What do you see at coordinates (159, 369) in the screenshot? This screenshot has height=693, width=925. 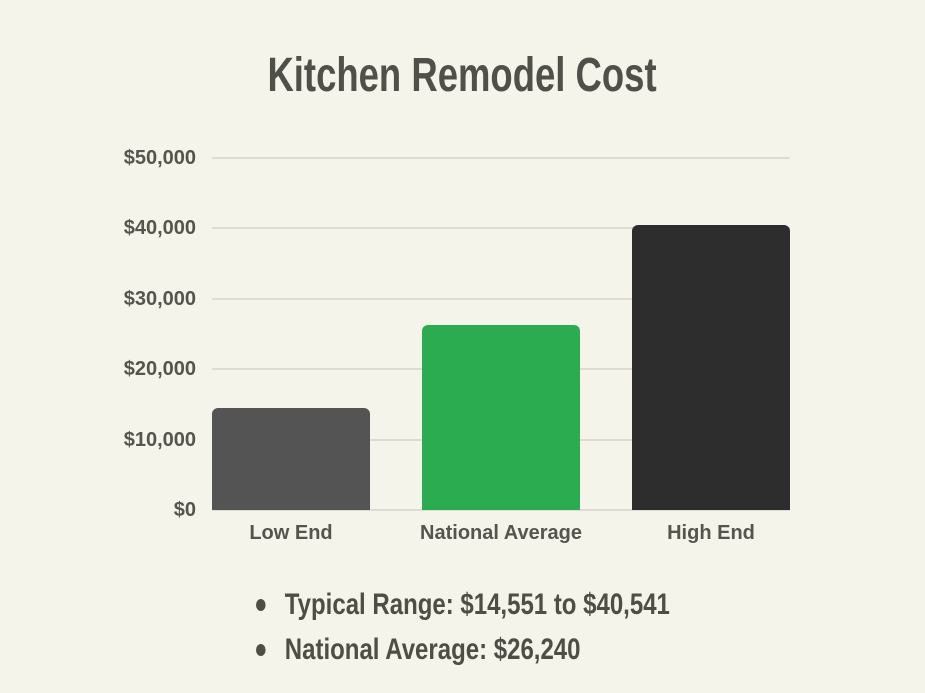 I see `y-axis-tick-label: $20,000` at bounding box center [159, 369].